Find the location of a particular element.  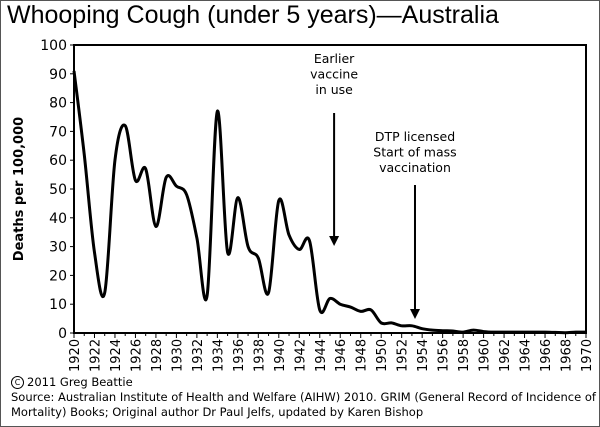

x-tick-label: 1926 is located at coordinates (136, 355).